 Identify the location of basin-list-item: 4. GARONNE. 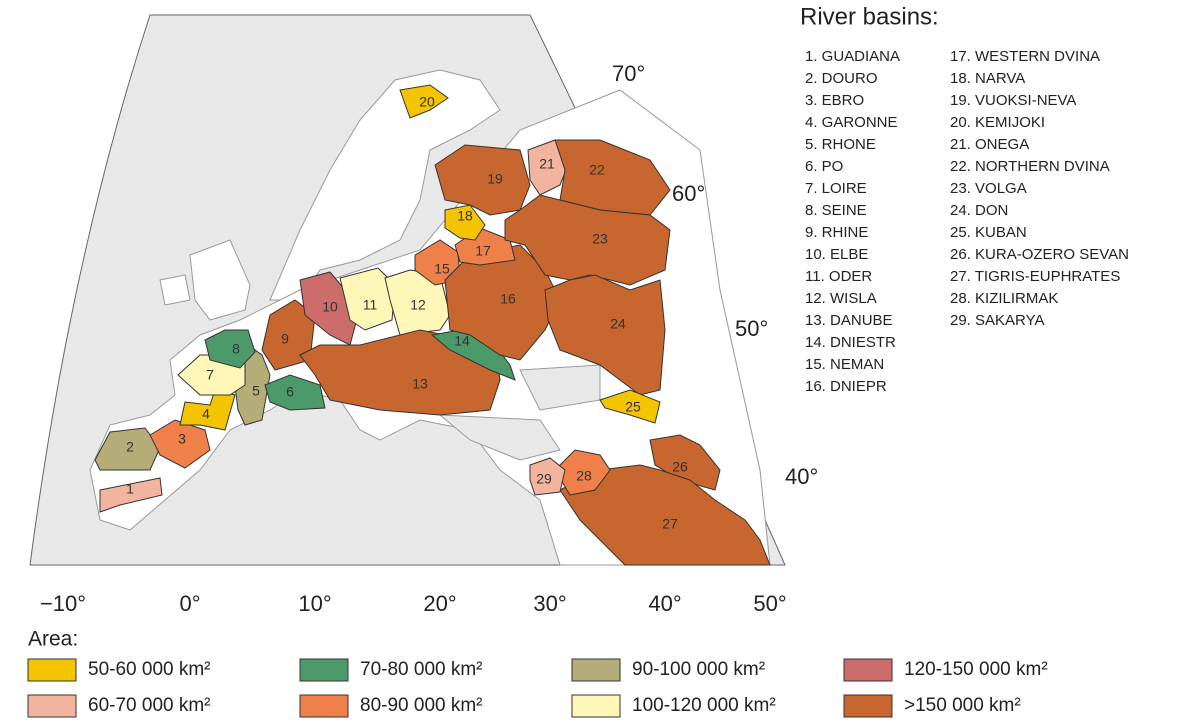
(851, 122).